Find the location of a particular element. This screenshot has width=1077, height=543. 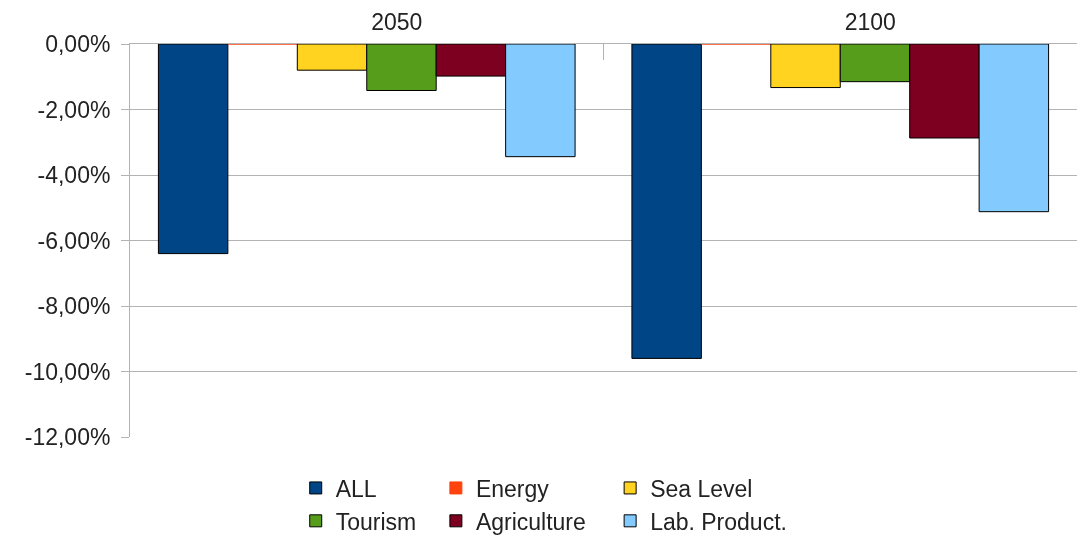

legend-label: Sea Level is located at coordinates (701, 488).